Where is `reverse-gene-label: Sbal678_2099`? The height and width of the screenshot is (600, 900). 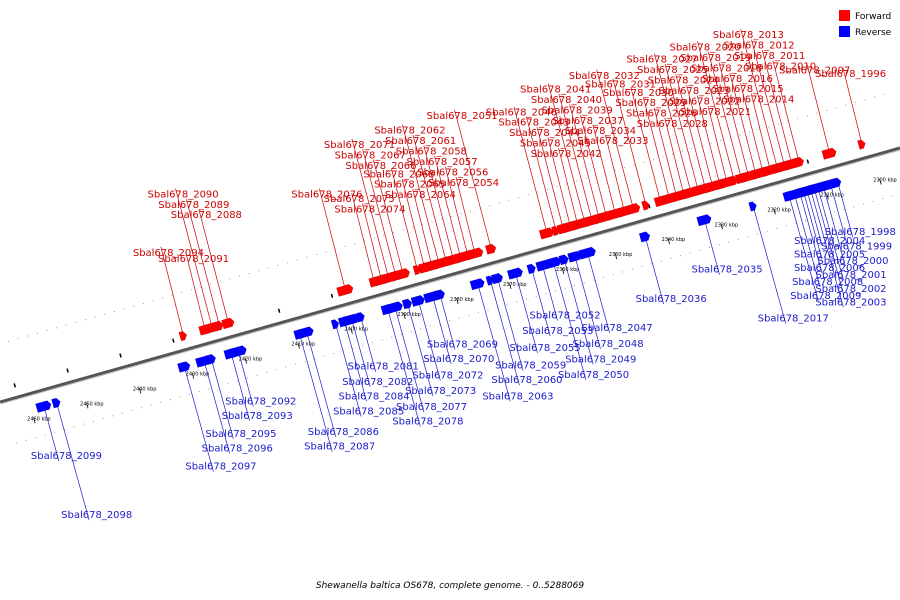
reverse-gene-label: Sbal678_2099 is located at coordinates (66, 456).